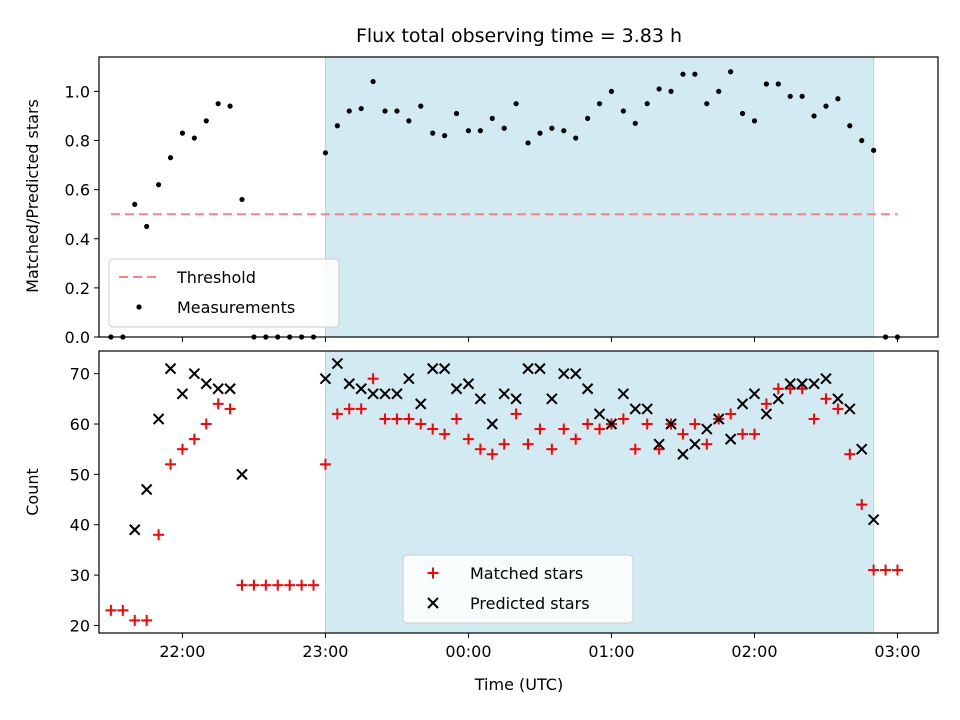  What do you see at coordinates (77, 190) in the screenshot?
I see `y-tick-label: 0.6` at bounding box center [77, 190].